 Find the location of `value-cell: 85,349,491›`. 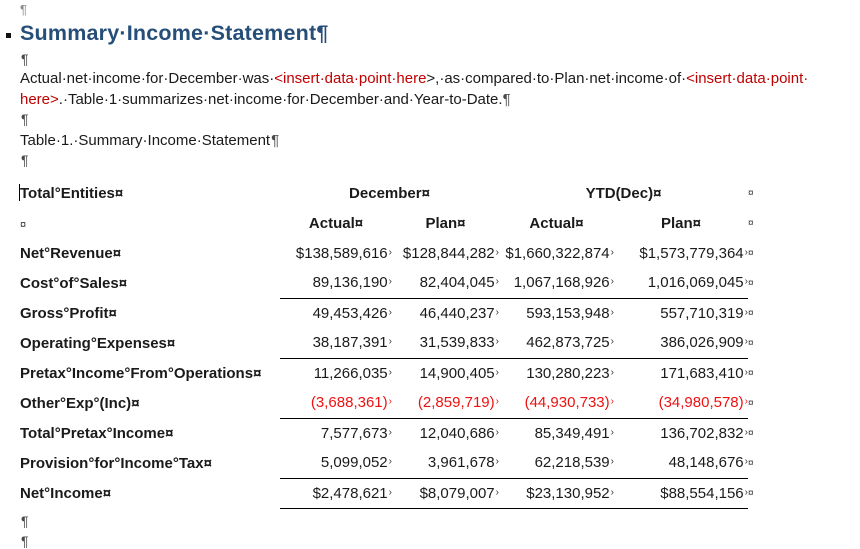

value-cell: 85,349,491› is located at coordinates (556, 433).